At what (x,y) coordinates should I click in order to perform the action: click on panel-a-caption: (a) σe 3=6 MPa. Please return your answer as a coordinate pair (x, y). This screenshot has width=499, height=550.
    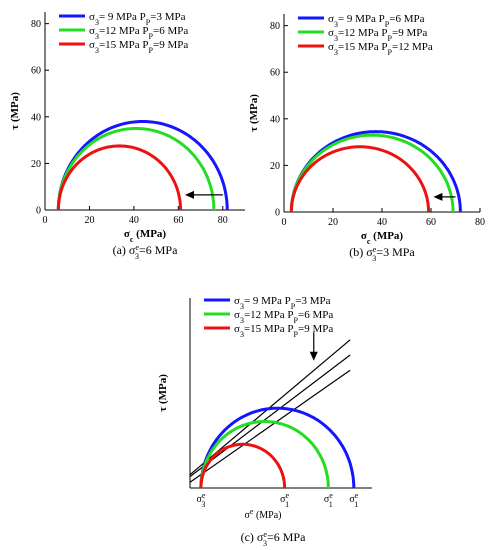
    Looking at the image, I should click on (145, 252).